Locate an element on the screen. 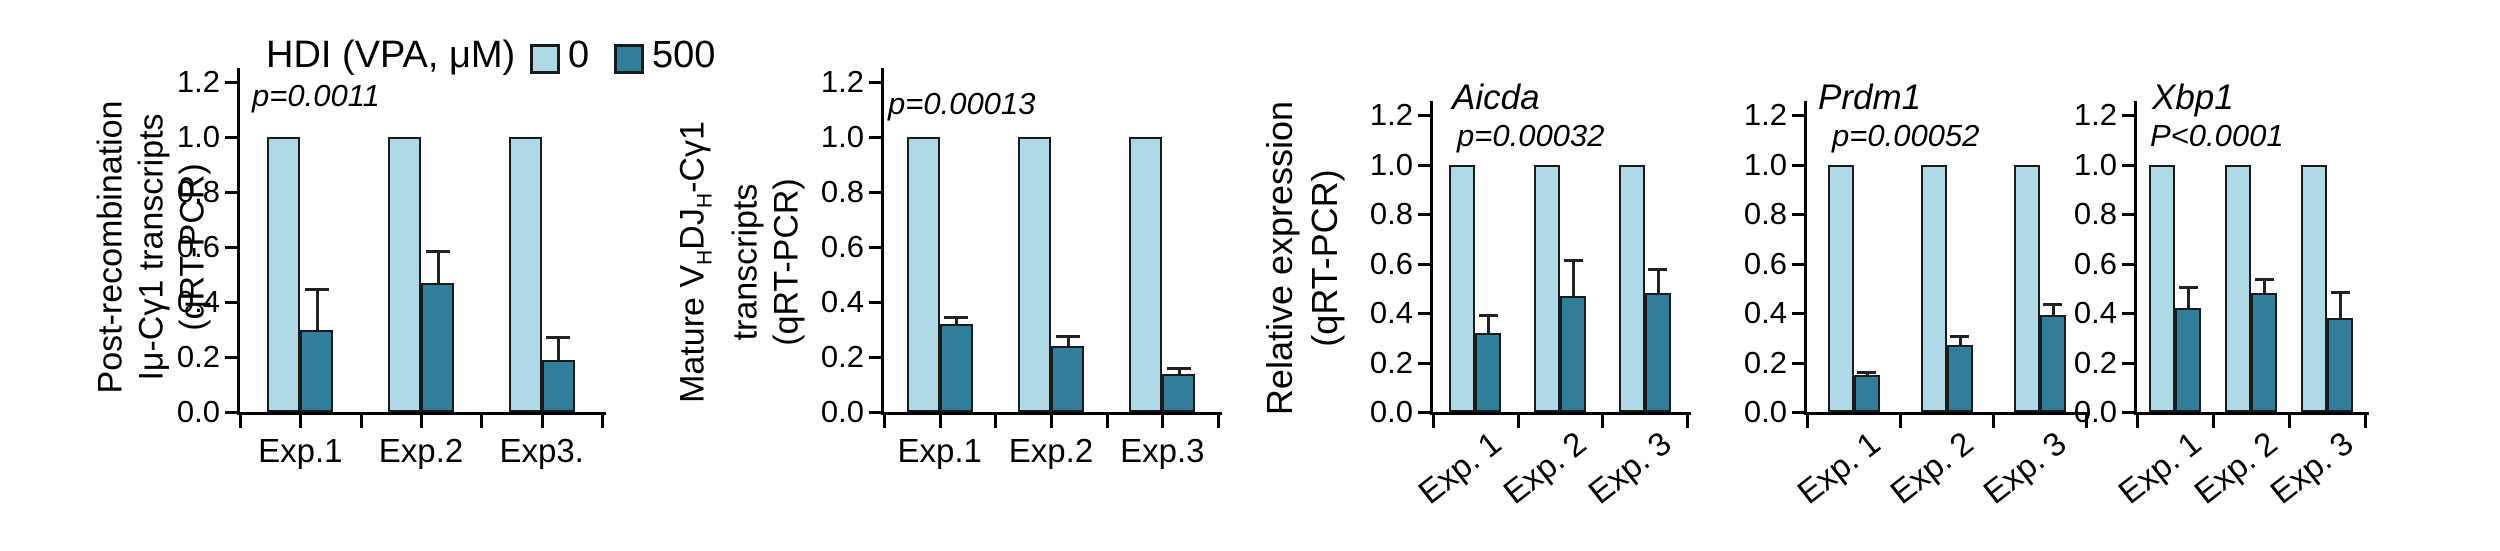  x-category-label: Exp.3 is located at coordinates (1162, 450).